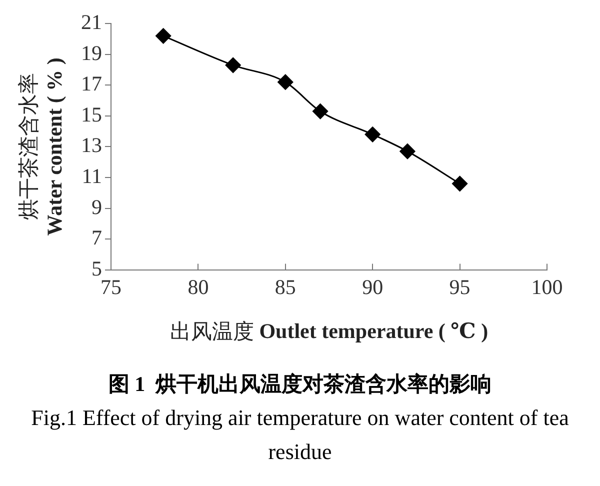 This screenshot has height=486, width=600. Describe the element at coordinates (97, 268) in the screenshot. I see `y-tick-label: 5` at that location.